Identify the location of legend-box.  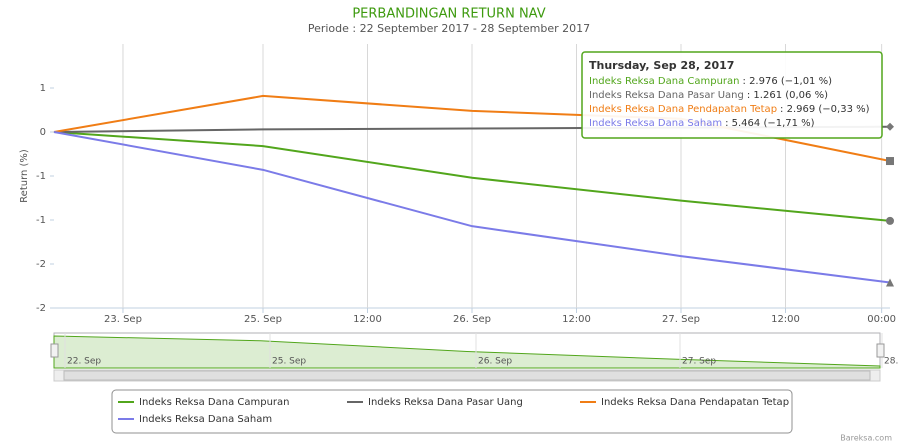
(452, 411).